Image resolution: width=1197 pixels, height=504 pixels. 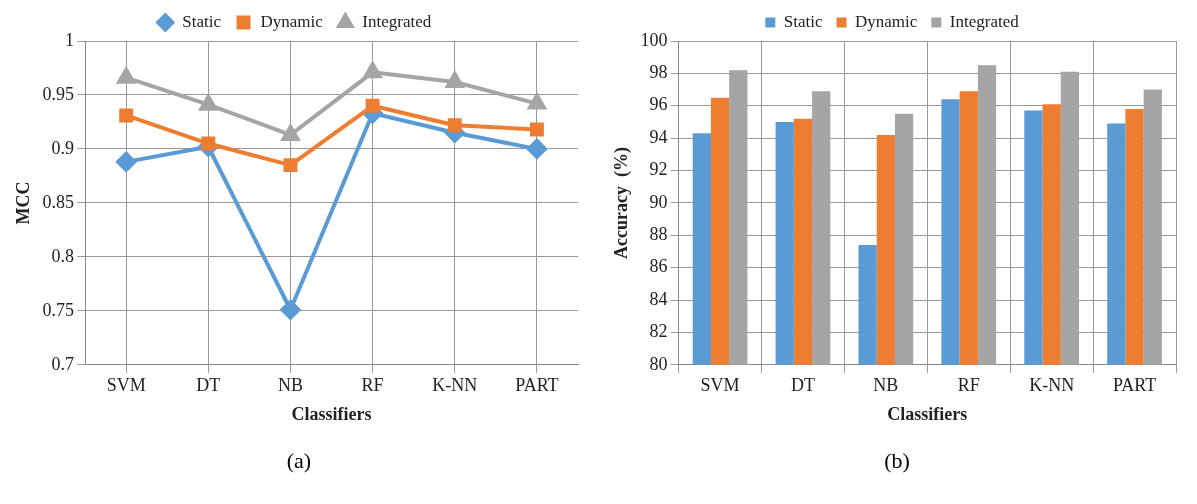 What do you see at coordinates (299, 461) in the screenshot?
I see `text: (a)` at bounding box center [299, 461].